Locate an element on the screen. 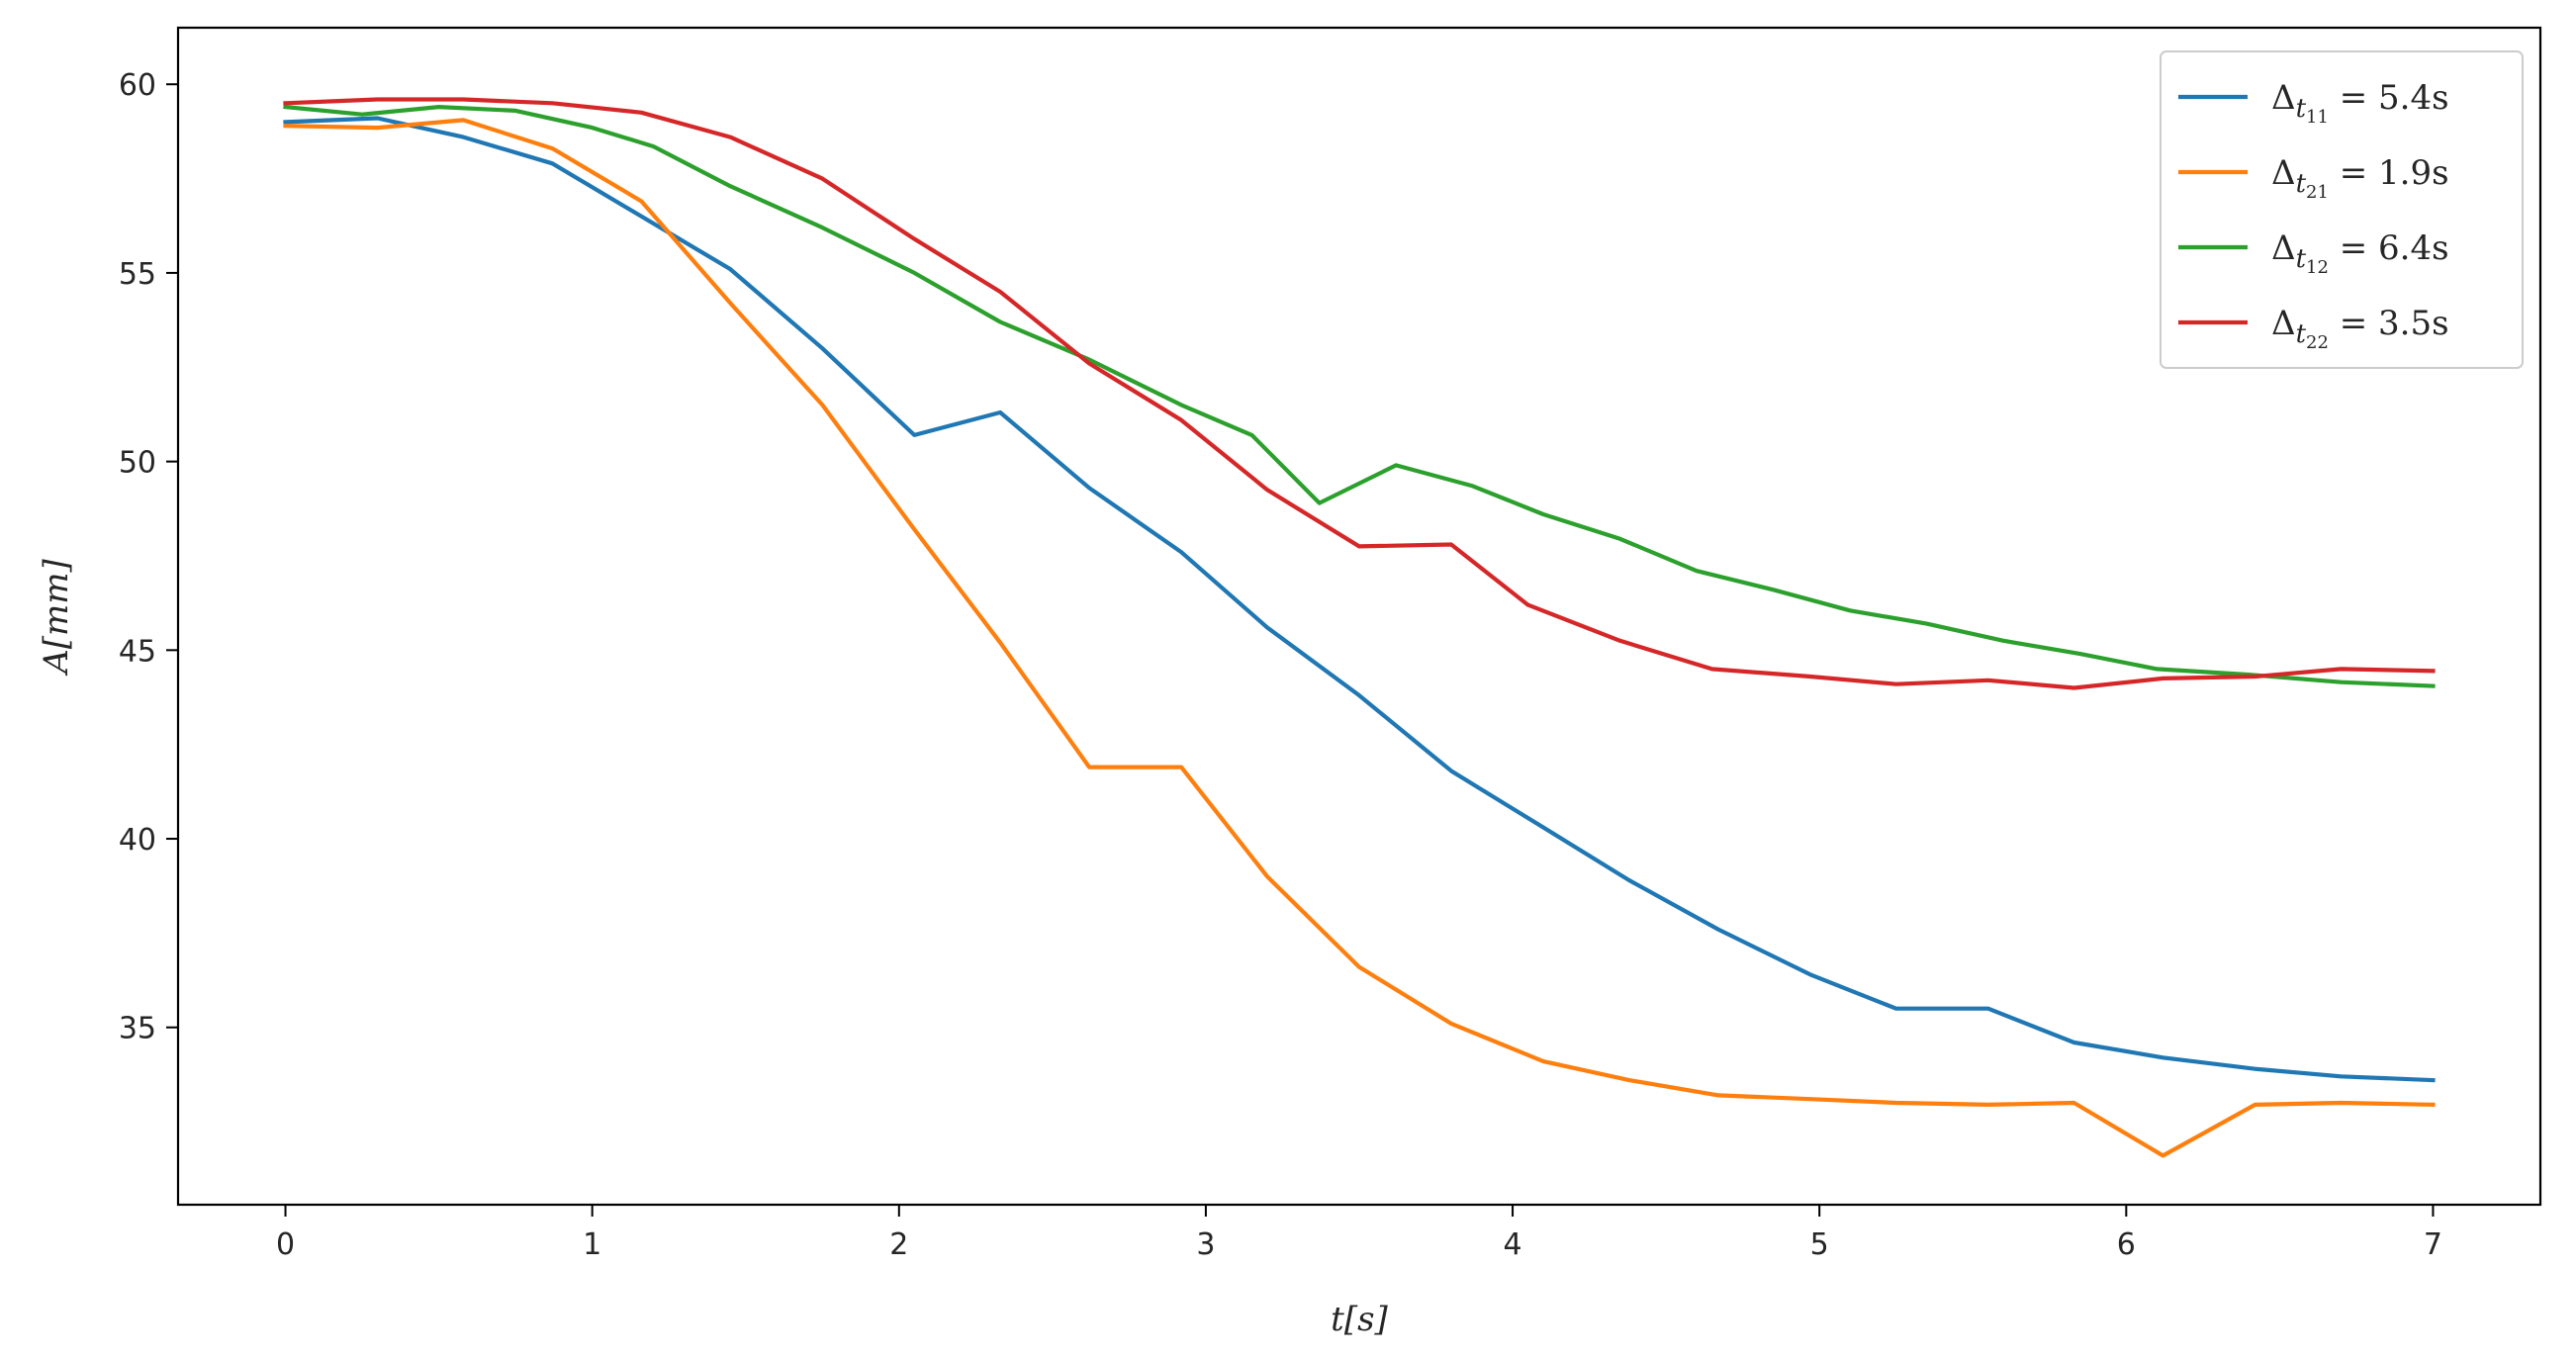 Image resolution: width=2576 pixels, height=1359 pixels. legend-box is located at coordinates (2342, 210).